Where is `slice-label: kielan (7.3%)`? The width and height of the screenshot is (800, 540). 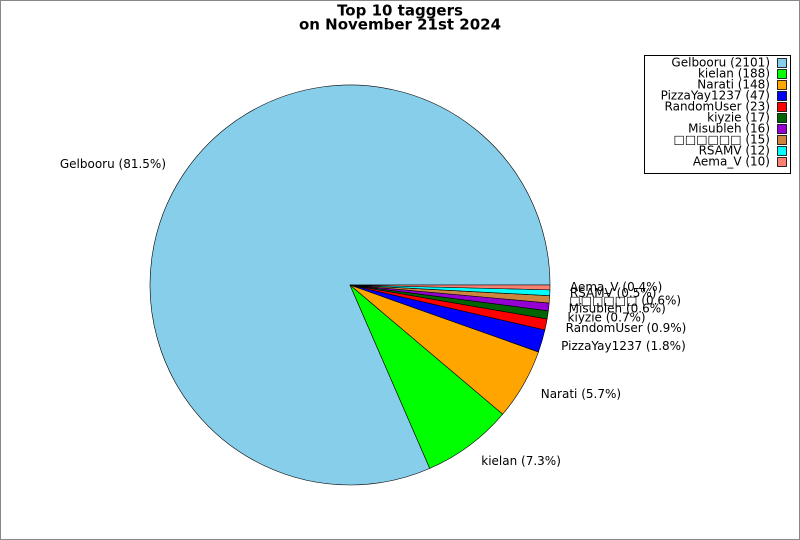 slice-label: kielan (7.3%) is located at coordinates (521, 461).